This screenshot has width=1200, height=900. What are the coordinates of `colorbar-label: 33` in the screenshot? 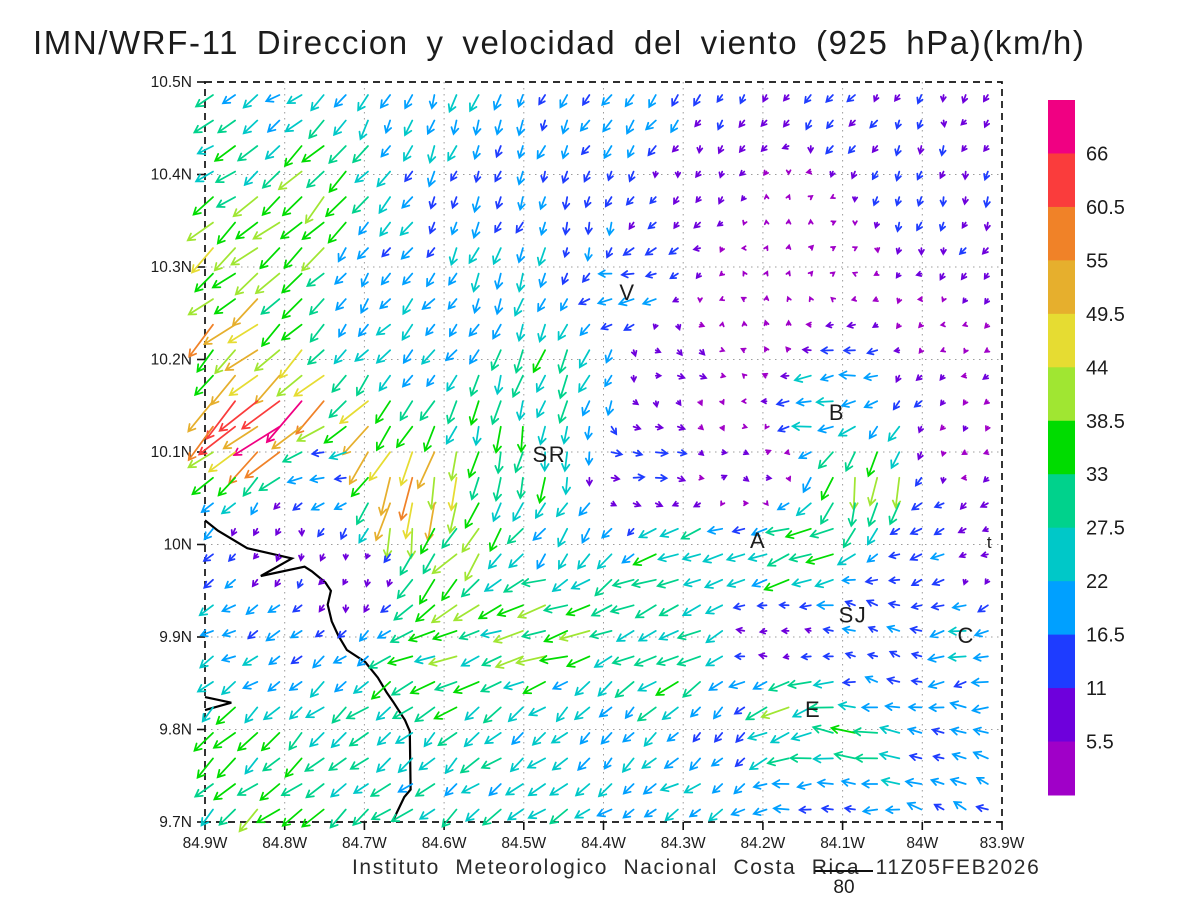 It's located at (1097, 475).